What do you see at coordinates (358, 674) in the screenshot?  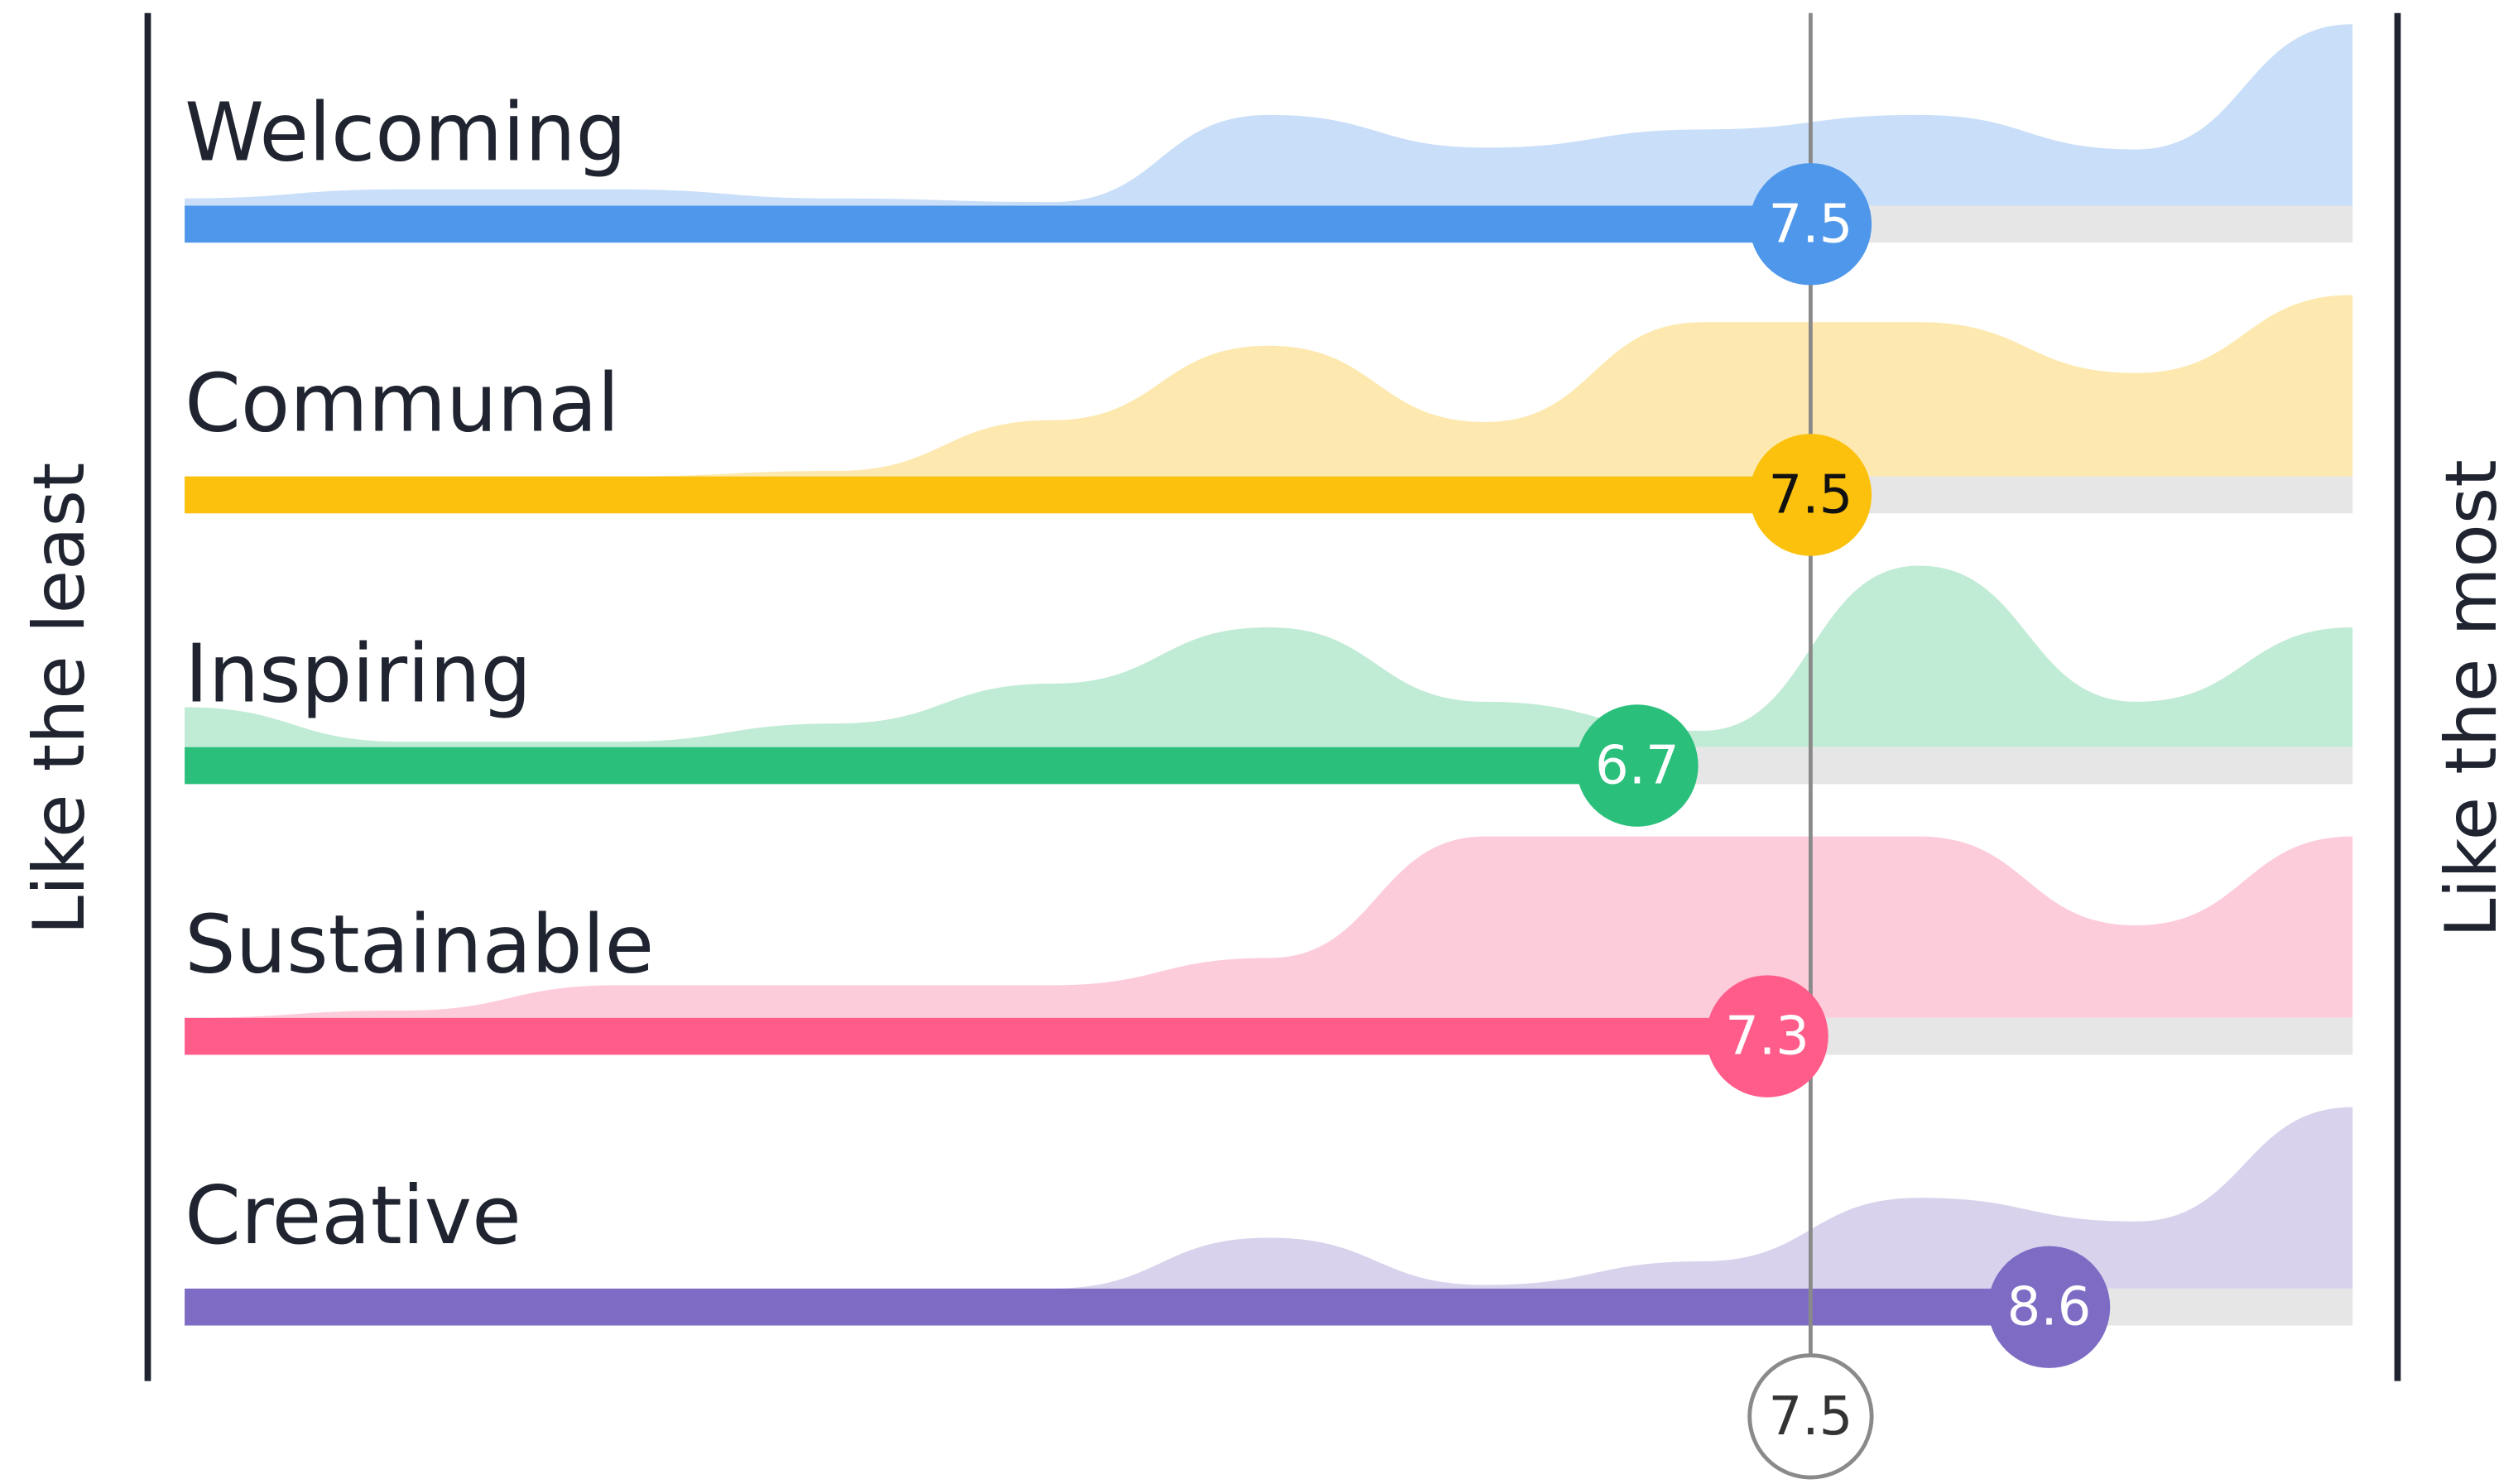 I see `row-label: Inspiring` at bounding box center [358, 674].